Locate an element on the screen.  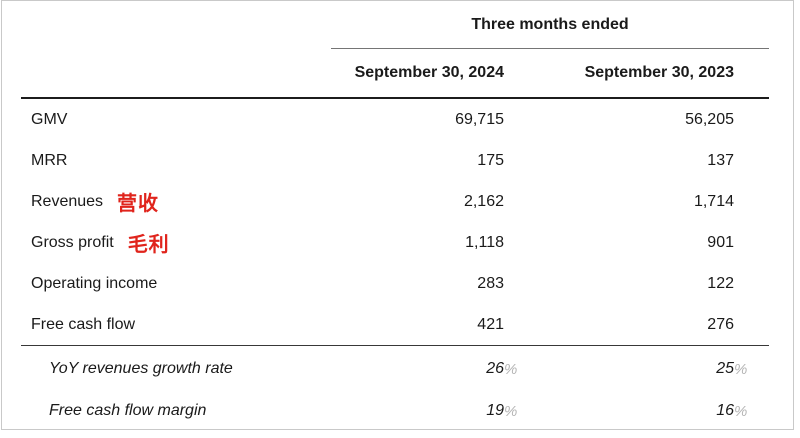
row-value-2024: 26% is located at coordinates (502, 369).